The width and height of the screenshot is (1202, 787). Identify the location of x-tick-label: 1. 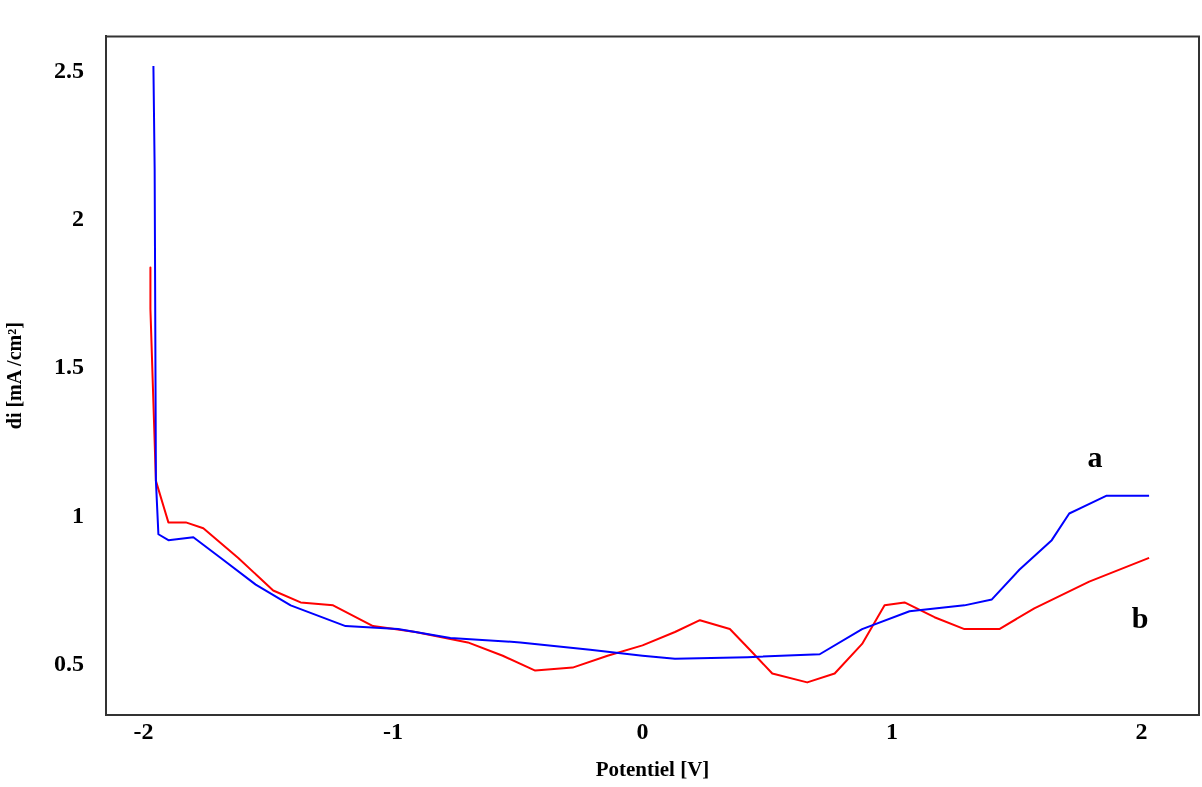
(892, 730).